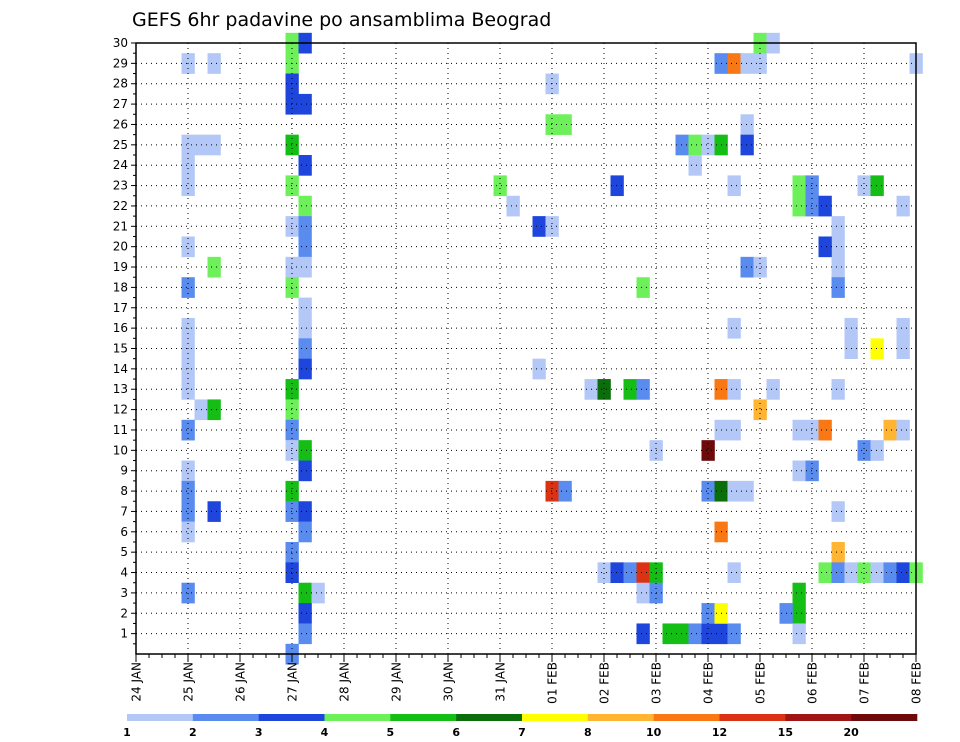 This screenshot has height=742, width=960. Describe the element at coordinates (124, 532) in the screenshot. I see `y-tick-label: 6` at that location.